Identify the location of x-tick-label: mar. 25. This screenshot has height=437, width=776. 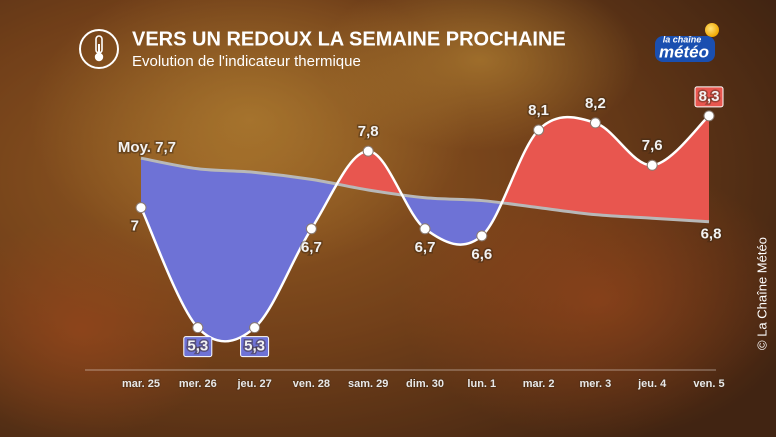
(141, 384).